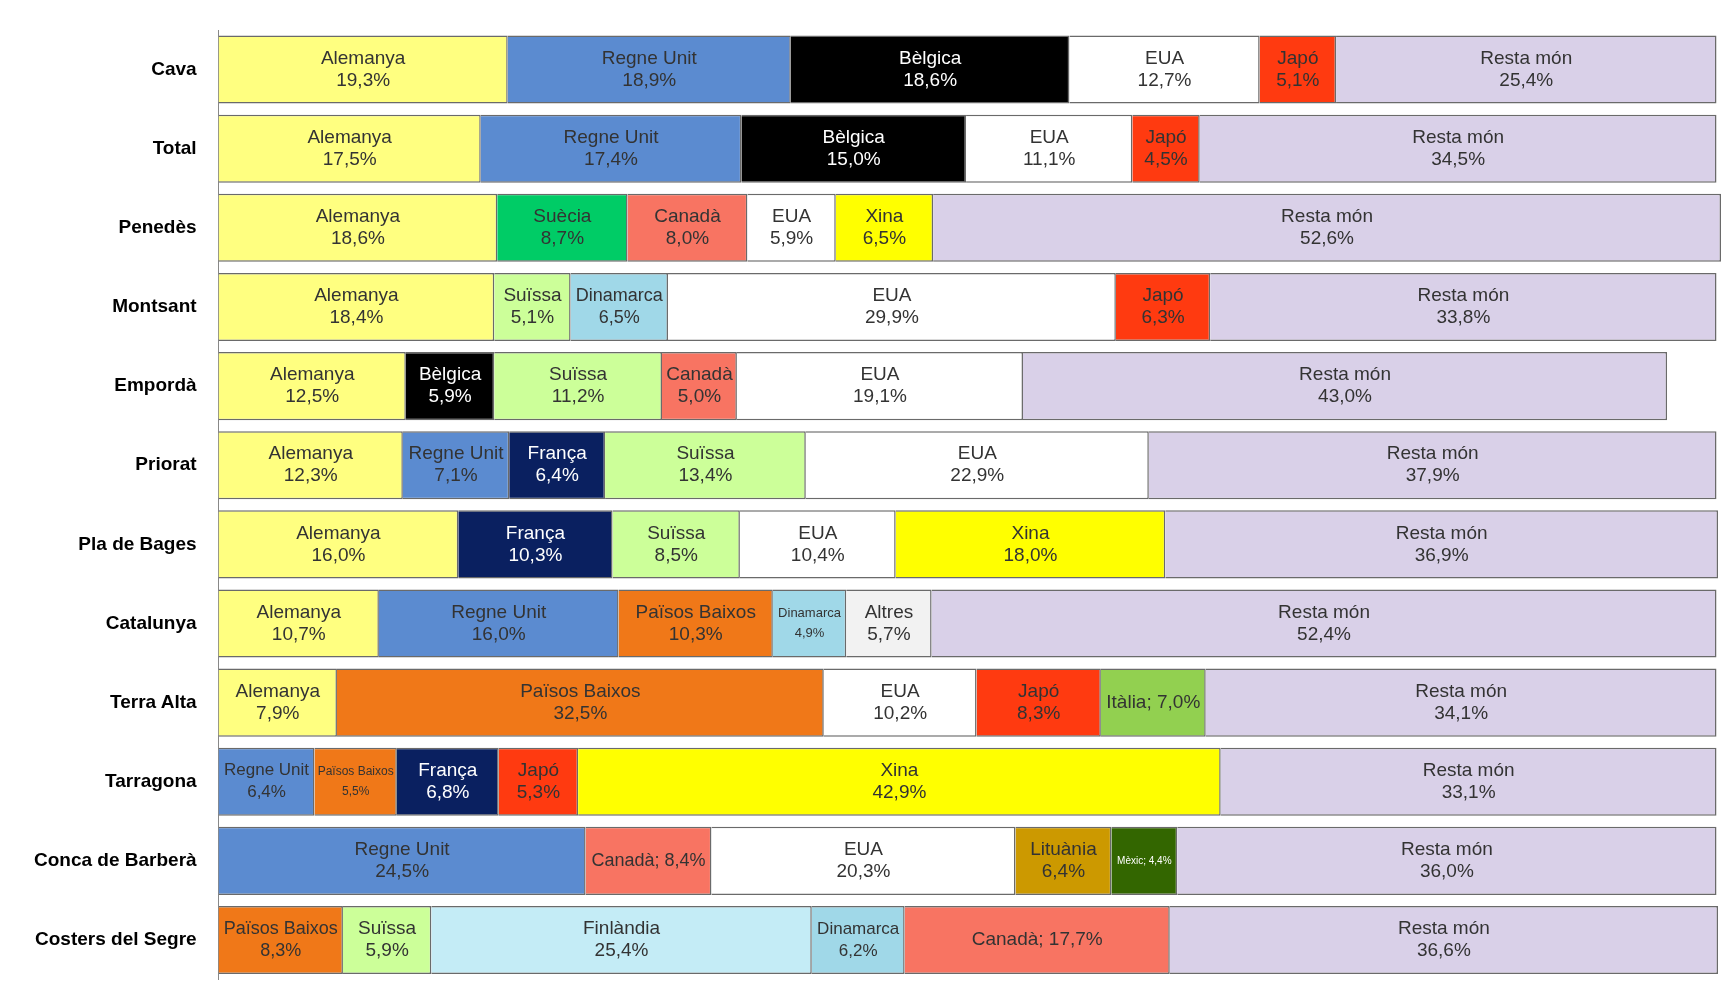 The height and width of the screenshot is (1005, 1735). I want to click on data-label: Països Baixos 10,3%, so click(695, 622).